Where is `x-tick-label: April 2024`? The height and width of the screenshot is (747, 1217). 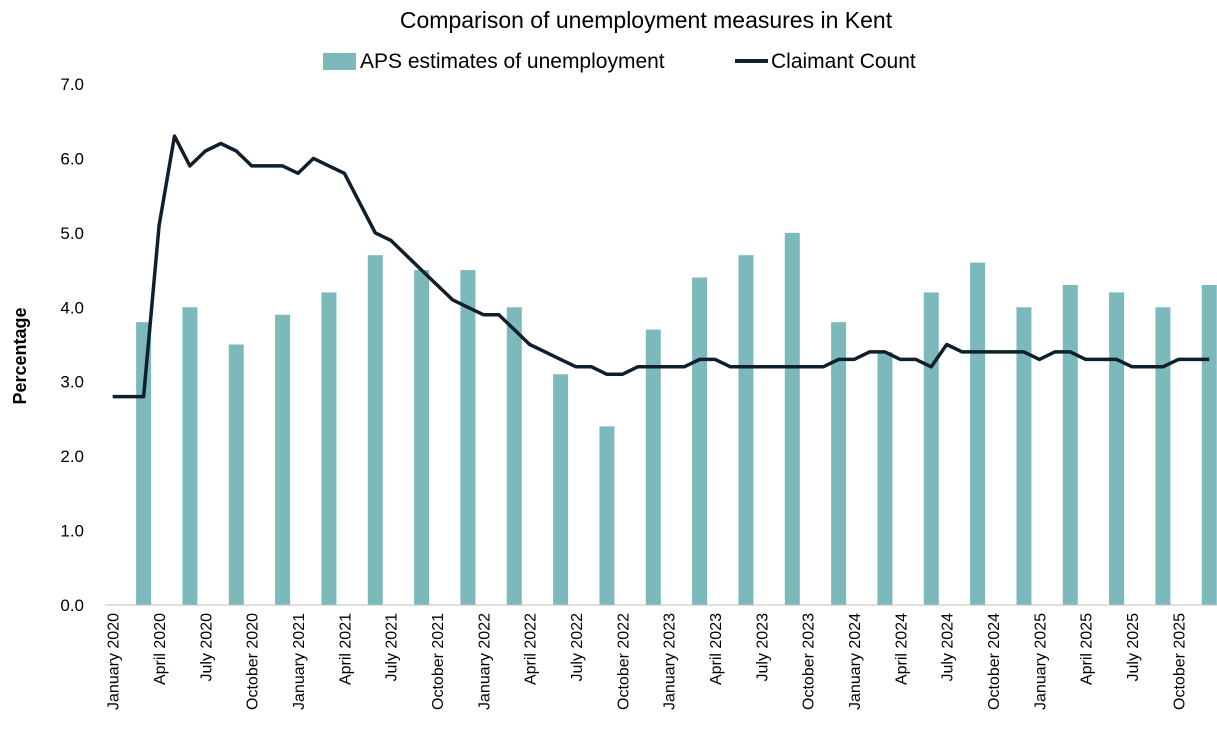 x-tick-label: April 2024 is located at coordinates (901, 649).